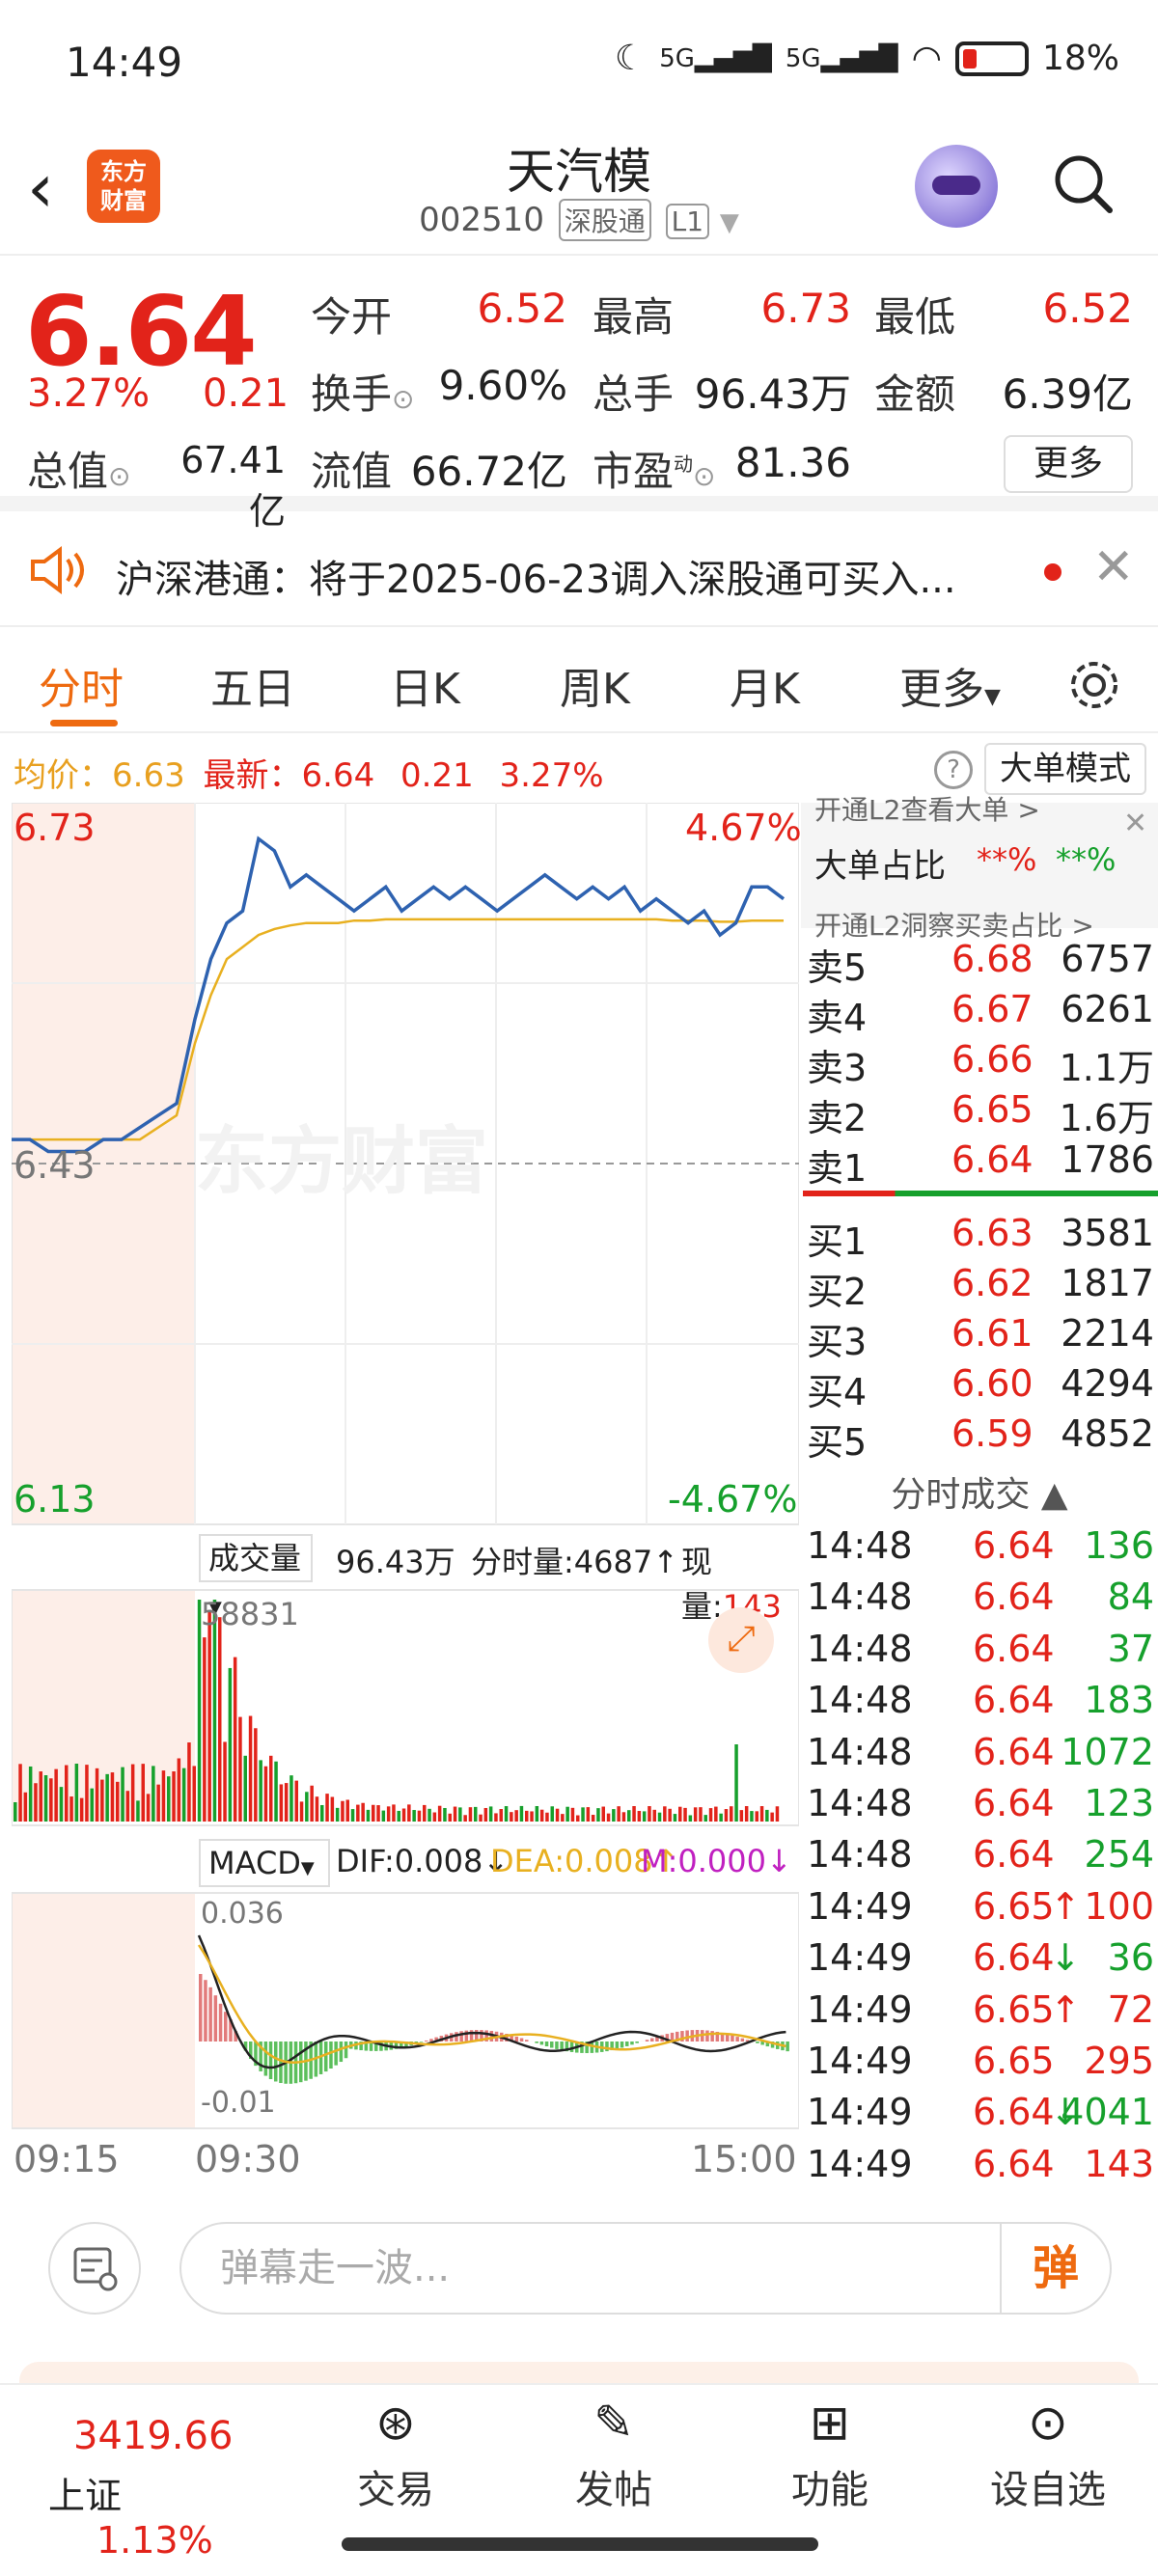  I want to click on time-end-label: 15:00, so click(744, 2159).